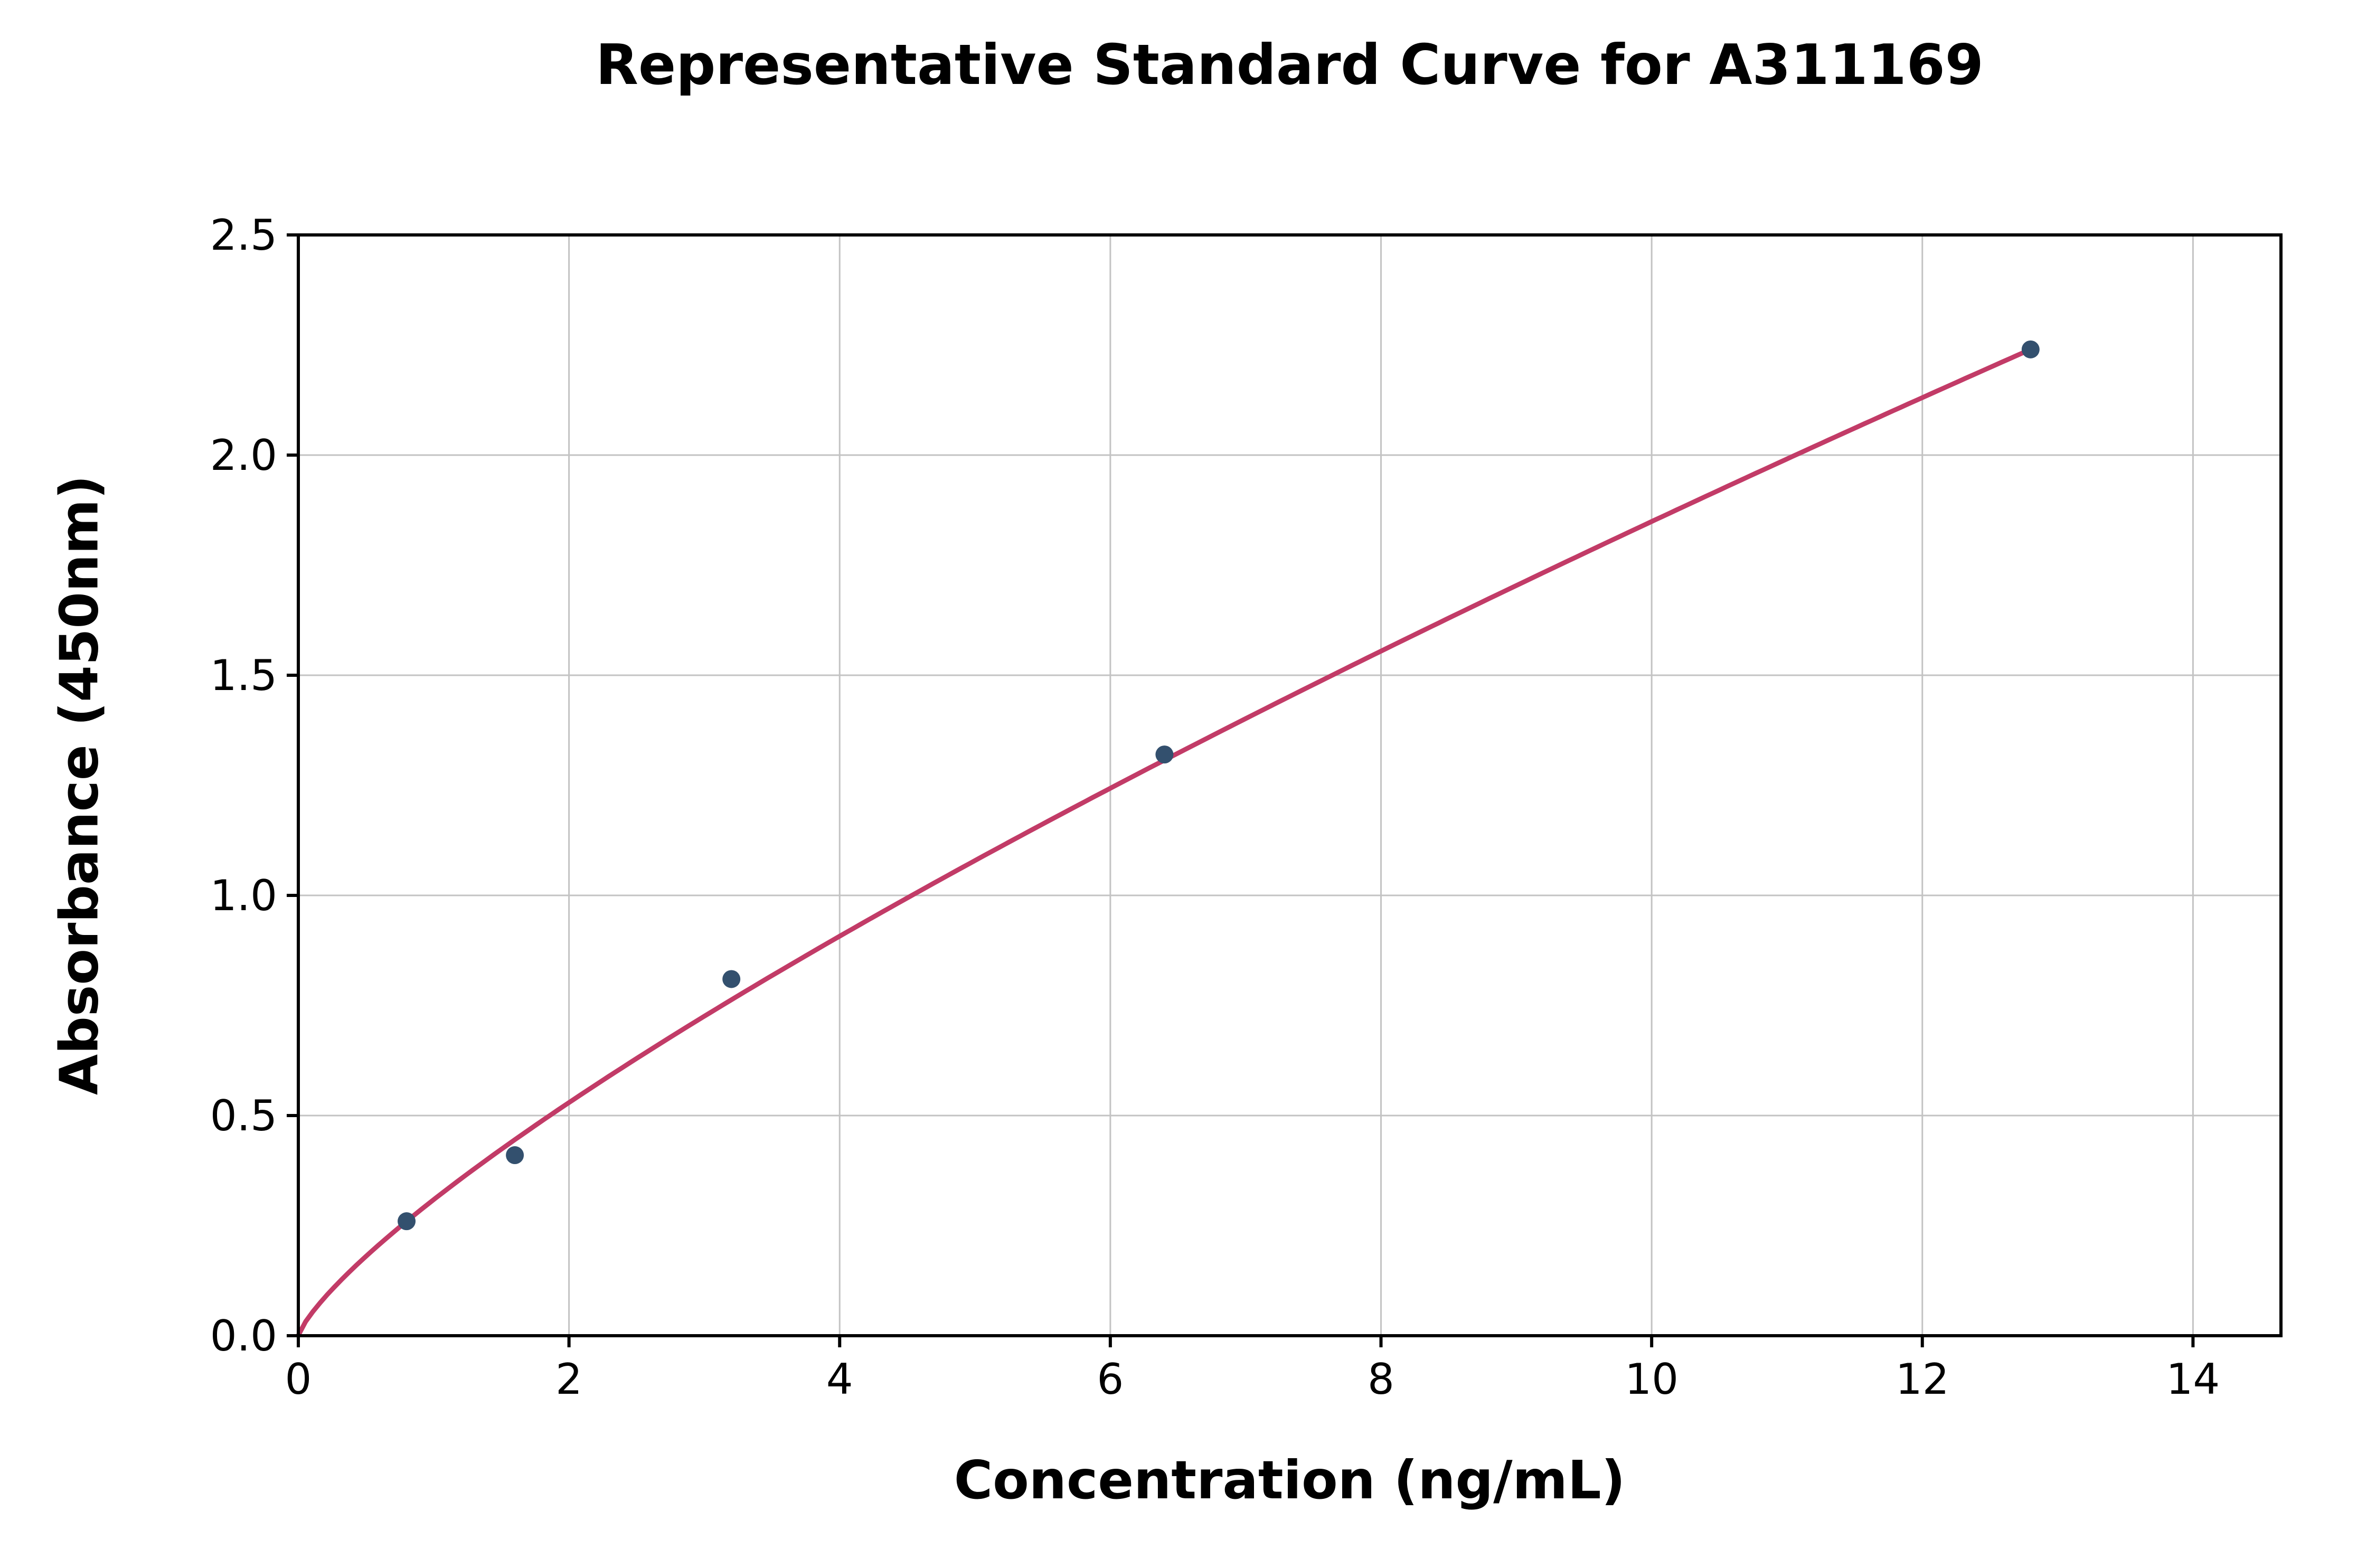  I want to click on x-tick-label: 6, so click(1110, 1380).